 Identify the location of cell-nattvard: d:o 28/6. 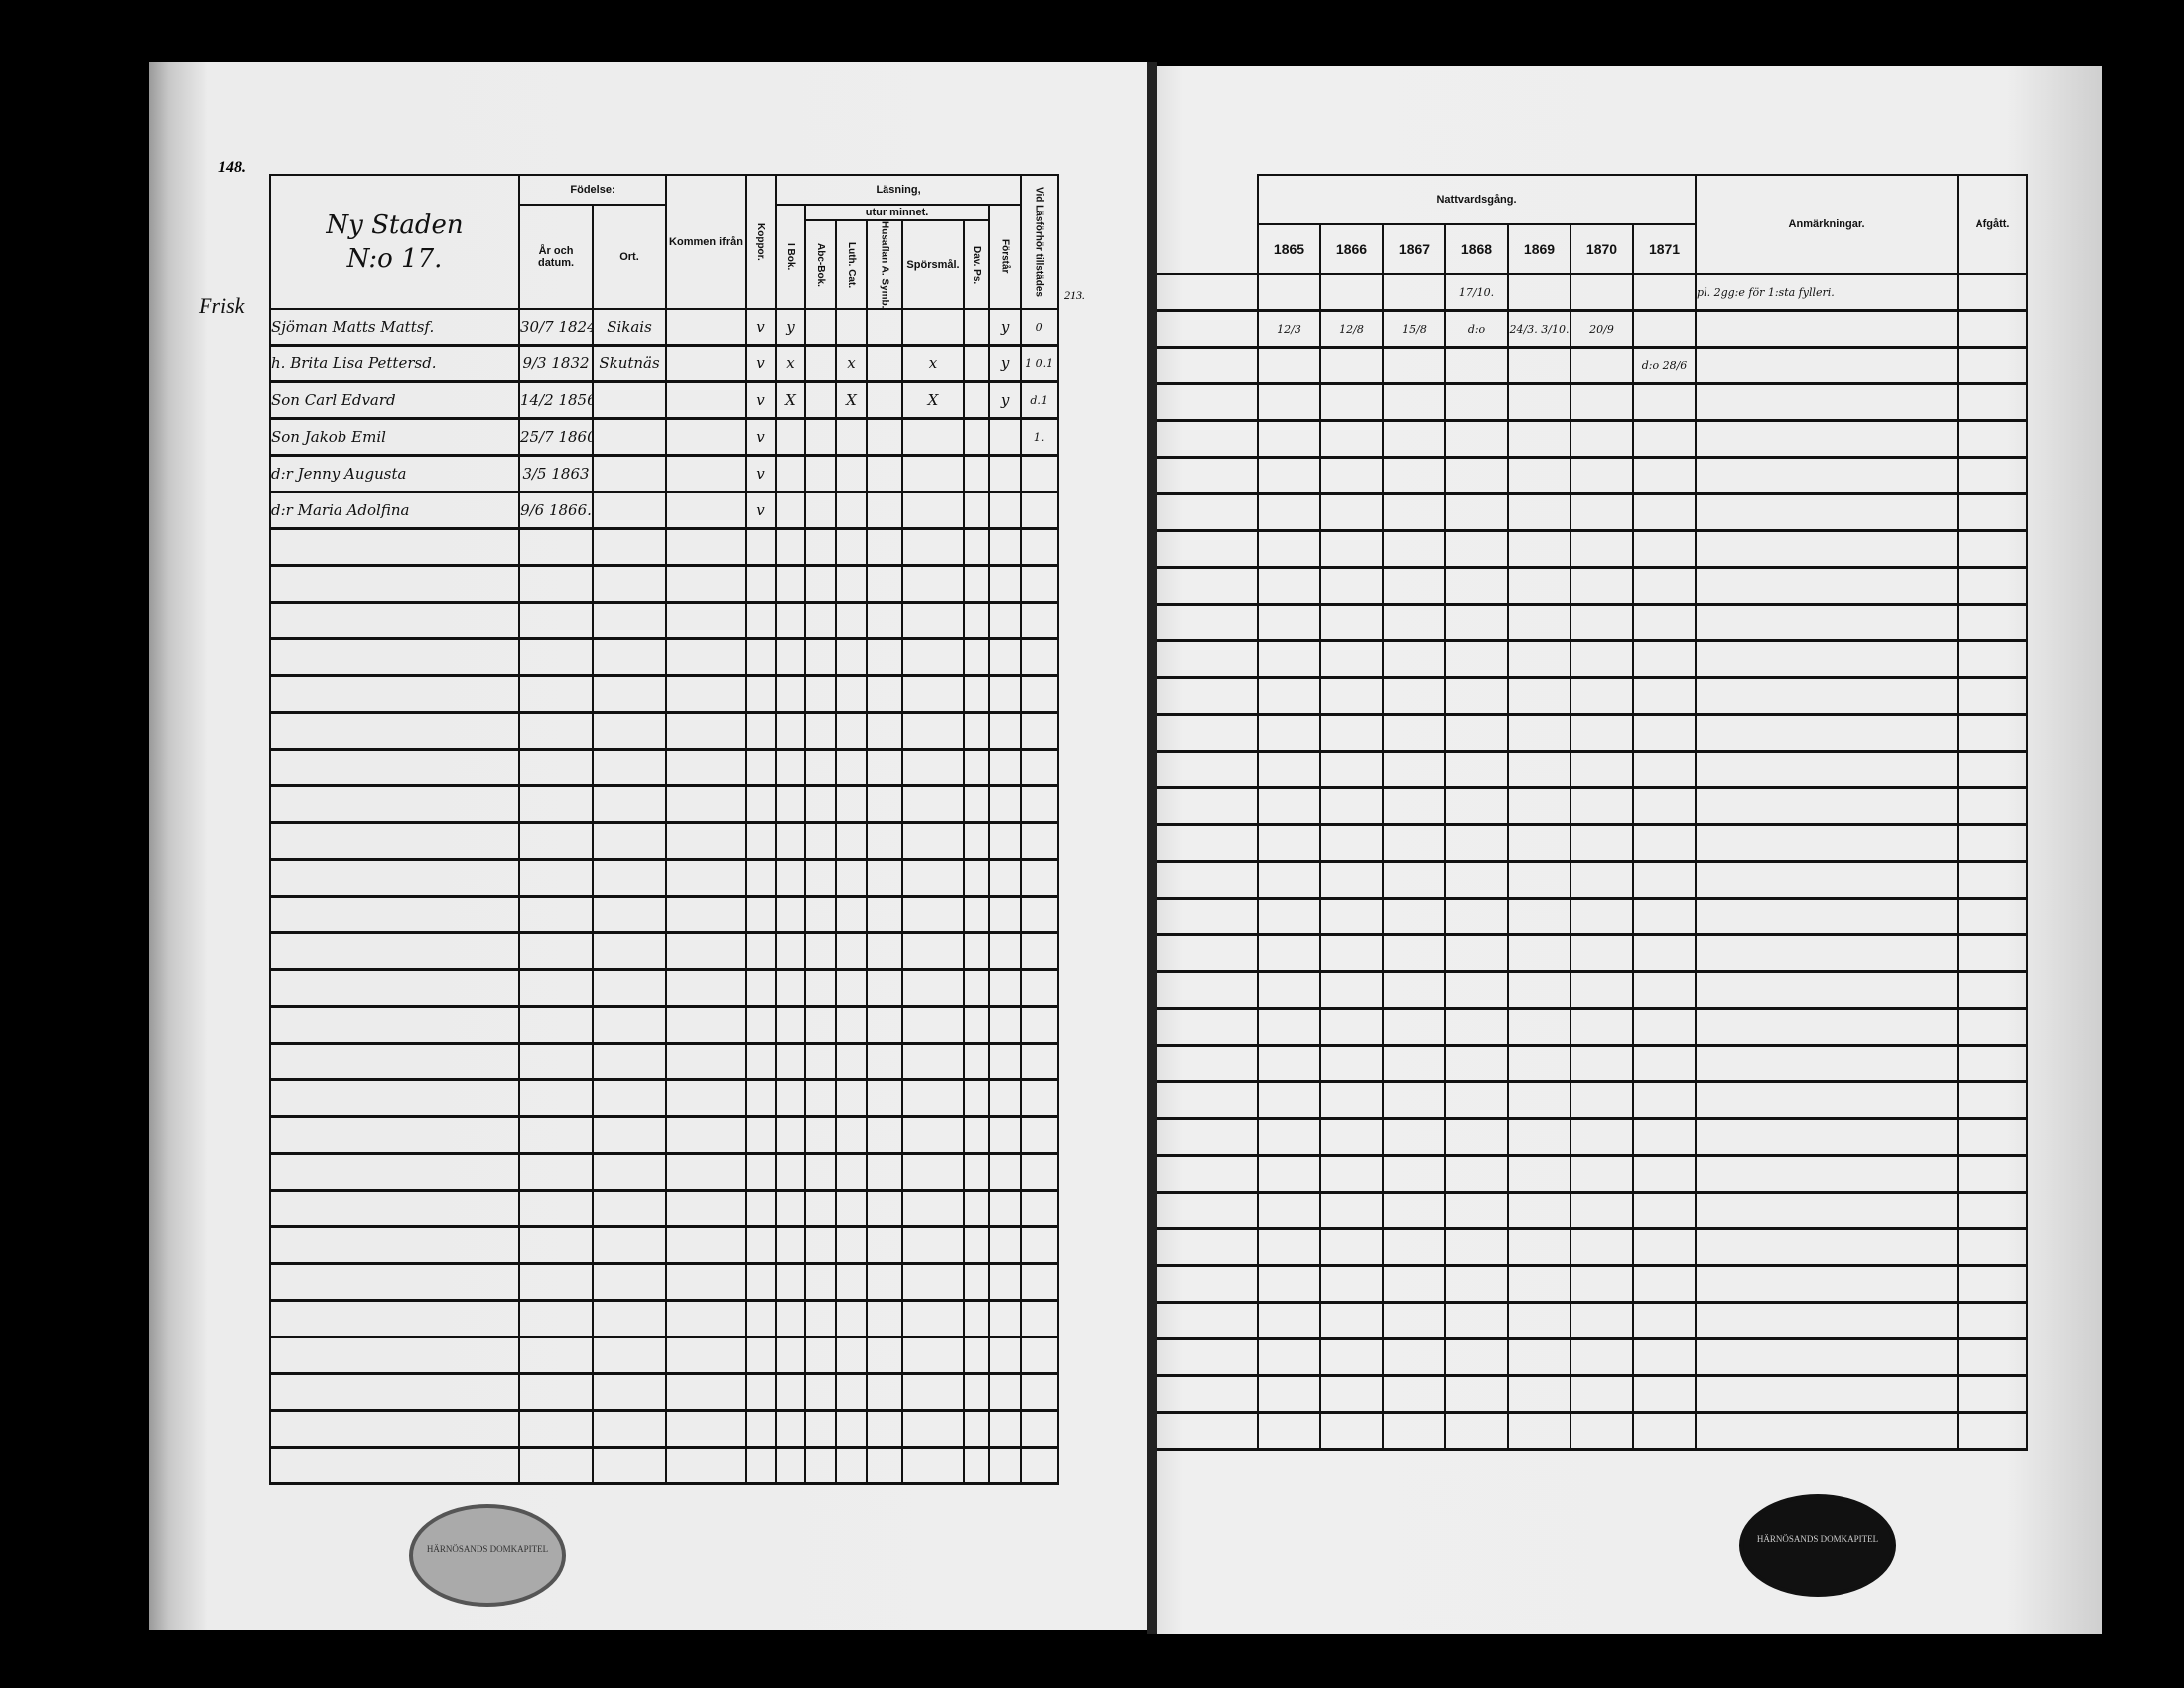
(1664, 366).